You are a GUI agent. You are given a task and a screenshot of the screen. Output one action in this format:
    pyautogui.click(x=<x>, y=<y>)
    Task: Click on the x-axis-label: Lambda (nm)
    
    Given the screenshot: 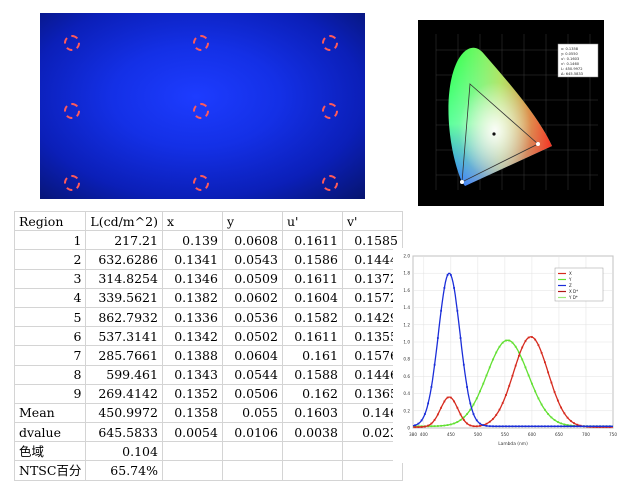 What is the action you would take?
    pyautogui.click(x=513, y=444)
    